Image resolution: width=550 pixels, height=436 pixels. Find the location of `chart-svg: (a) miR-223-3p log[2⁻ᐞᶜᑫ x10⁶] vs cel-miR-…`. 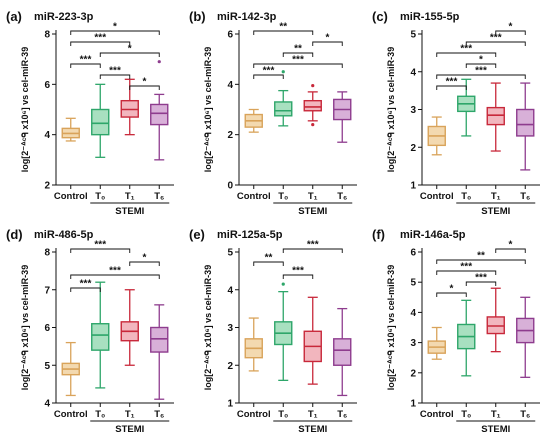

chart-svg: (a) miR-223-3p log[2⁻ᐞᶜᑫ x10⁶] vs cel-miR-… is located at coordinates (90, 113).